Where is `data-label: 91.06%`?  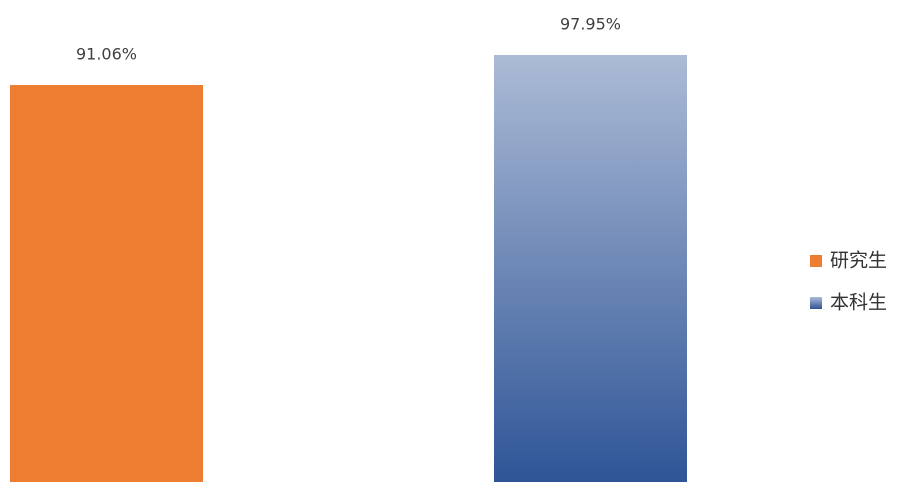 data-label: 91.06% is located at coordinates (106, 54).